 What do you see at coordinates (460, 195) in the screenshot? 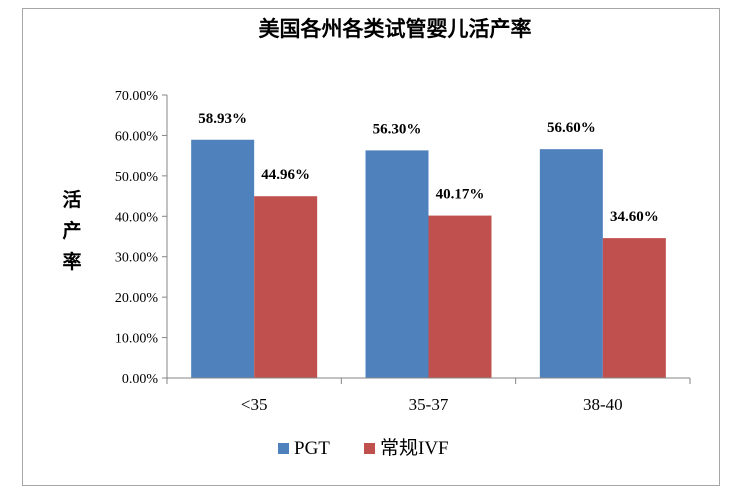
I see `data-label: 40.17%` at bounding box center [460, 195].